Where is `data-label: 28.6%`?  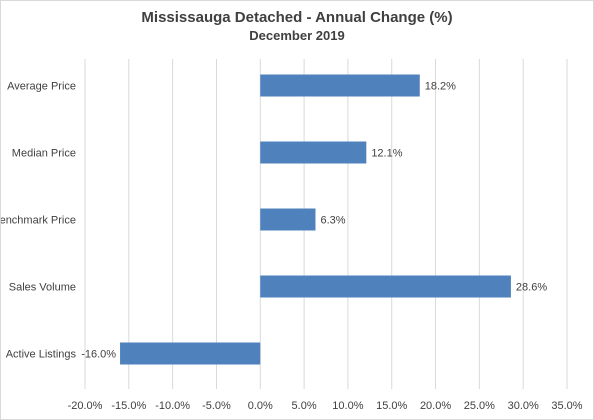
data-label: 28.6% is located at coordinates (531, 288).